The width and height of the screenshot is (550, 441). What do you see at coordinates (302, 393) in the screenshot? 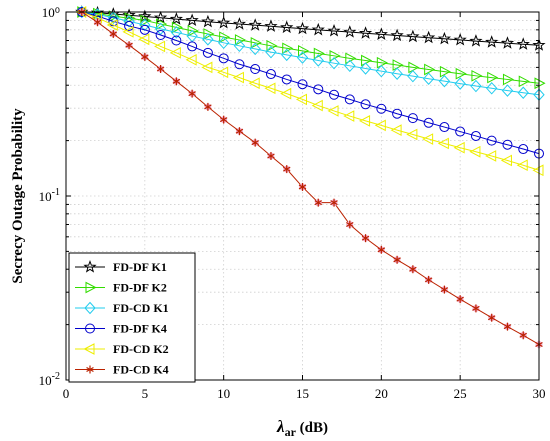
I see `x-tick-label: 15` at bounding box center [302, 393].